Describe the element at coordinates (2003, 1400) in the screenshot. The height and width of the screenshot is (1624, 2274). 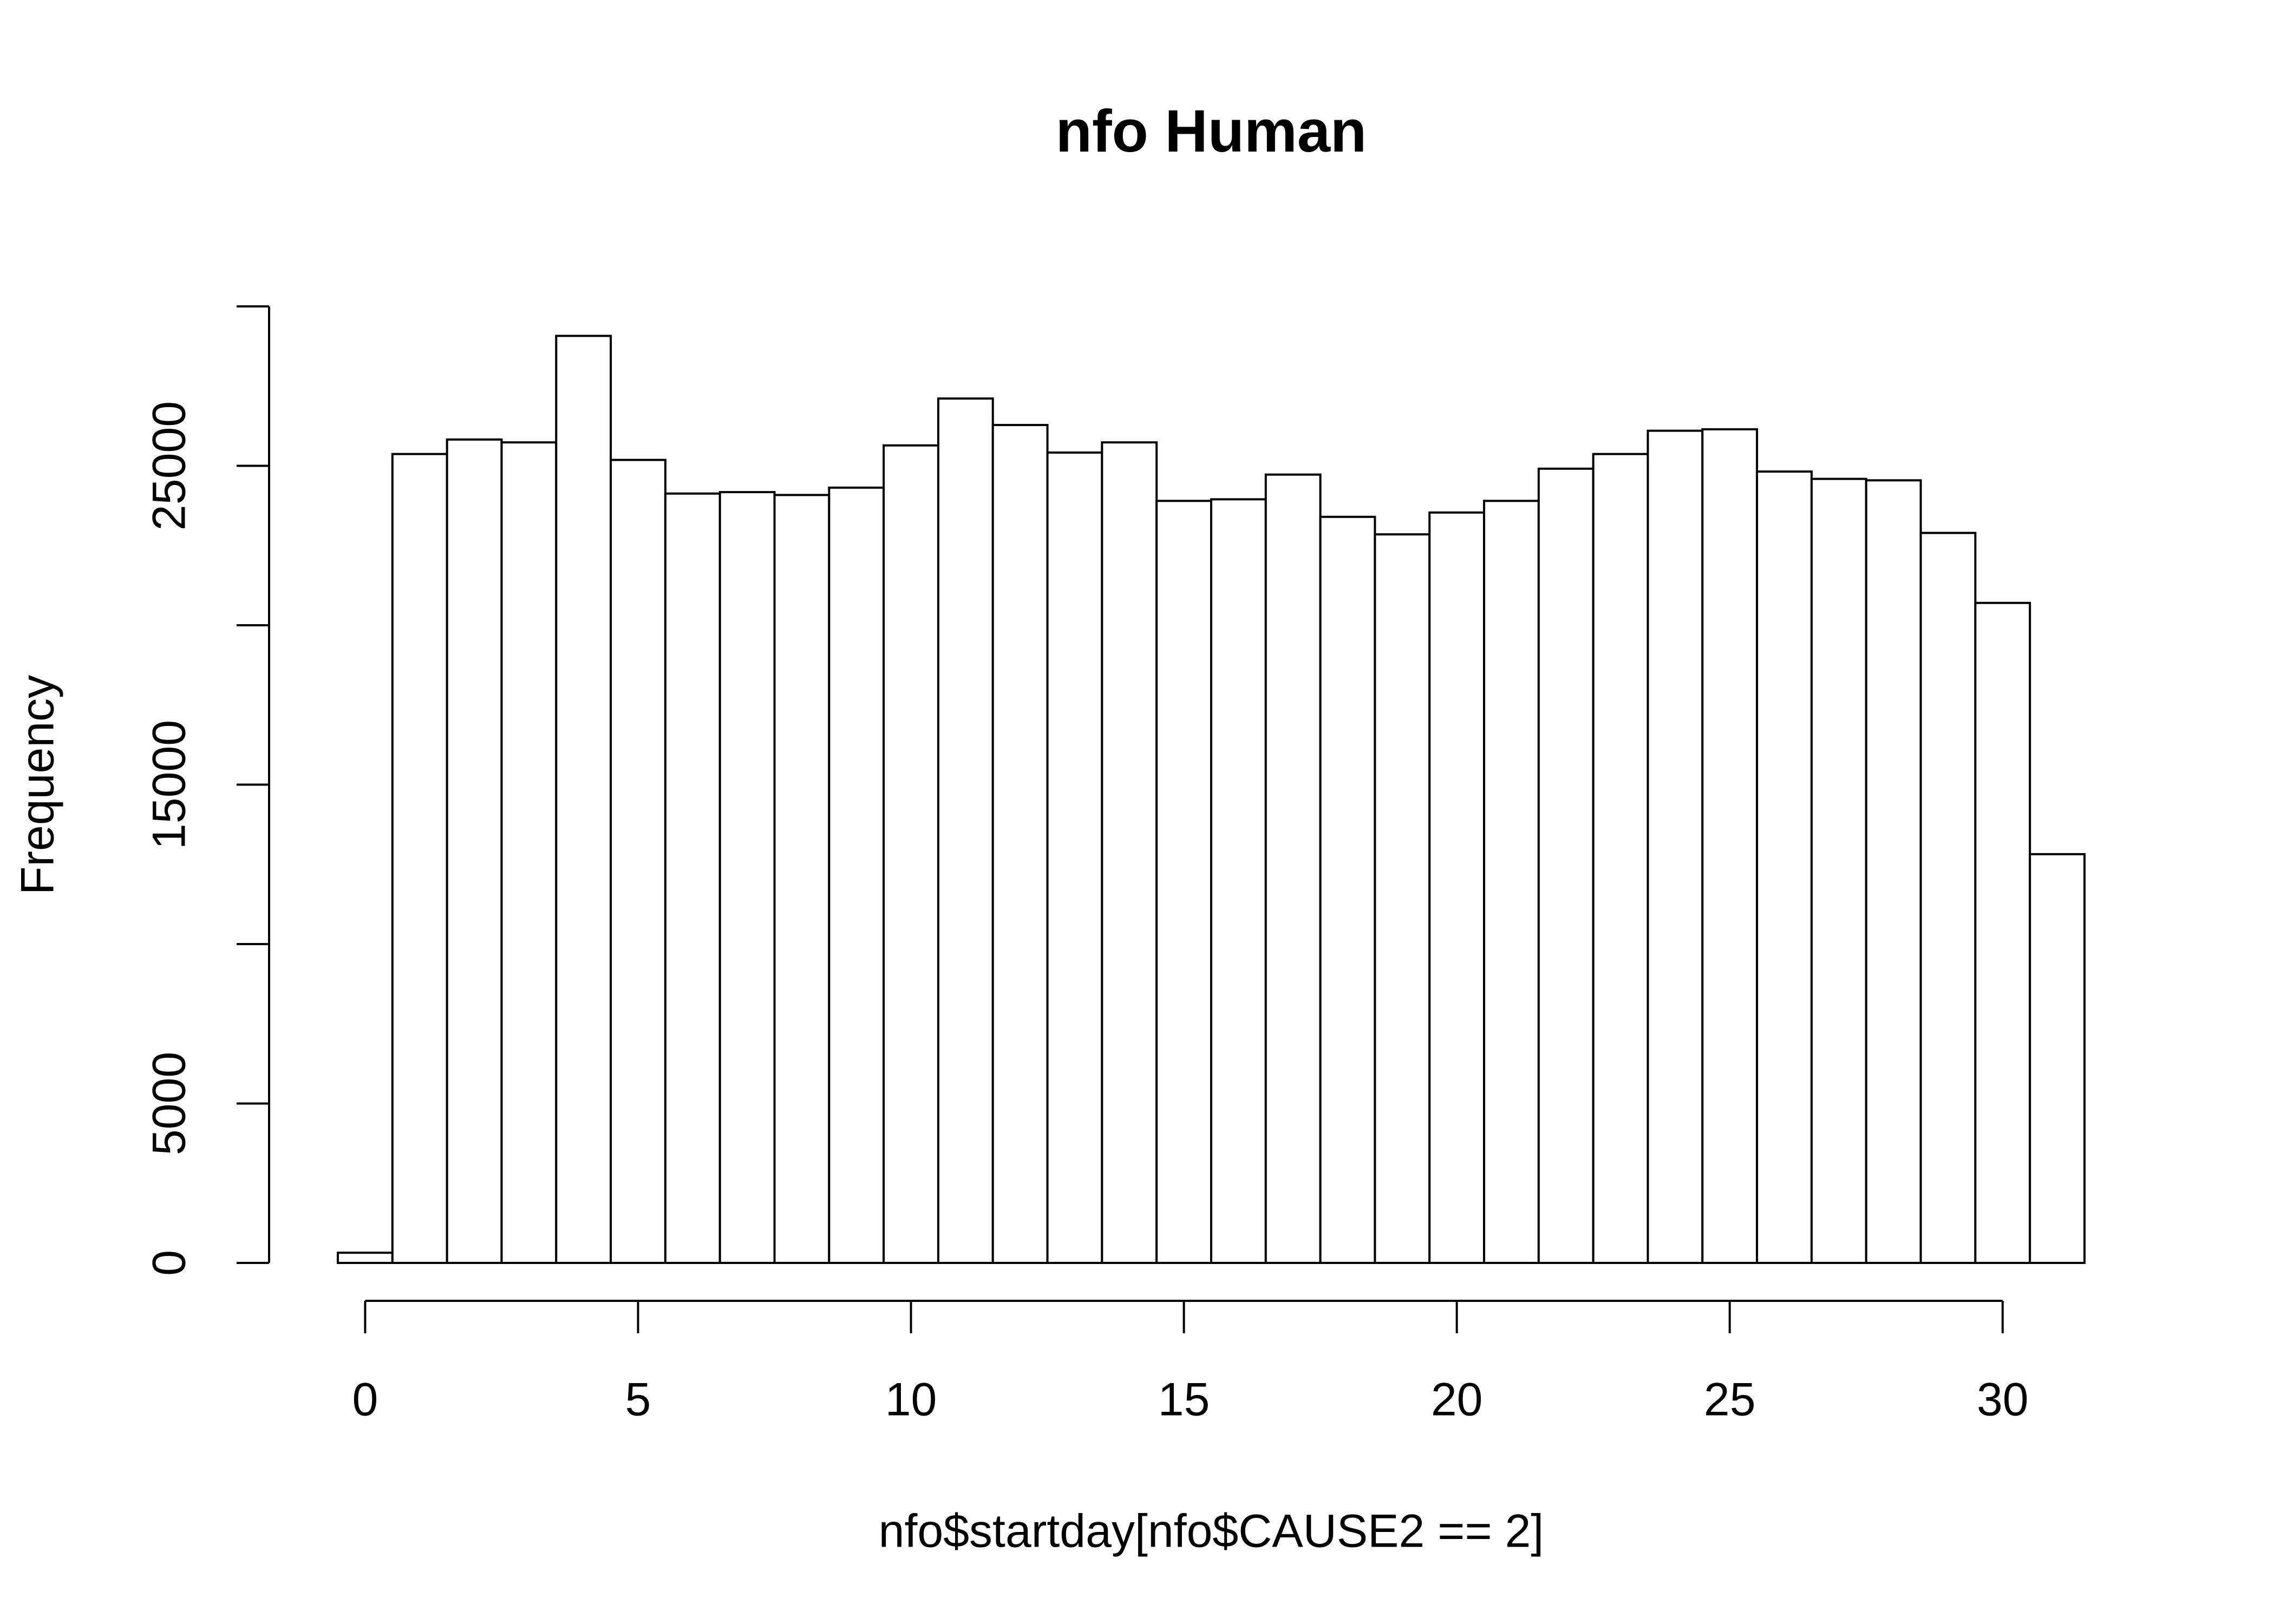
I see `x-tick-label: 30` at that location.